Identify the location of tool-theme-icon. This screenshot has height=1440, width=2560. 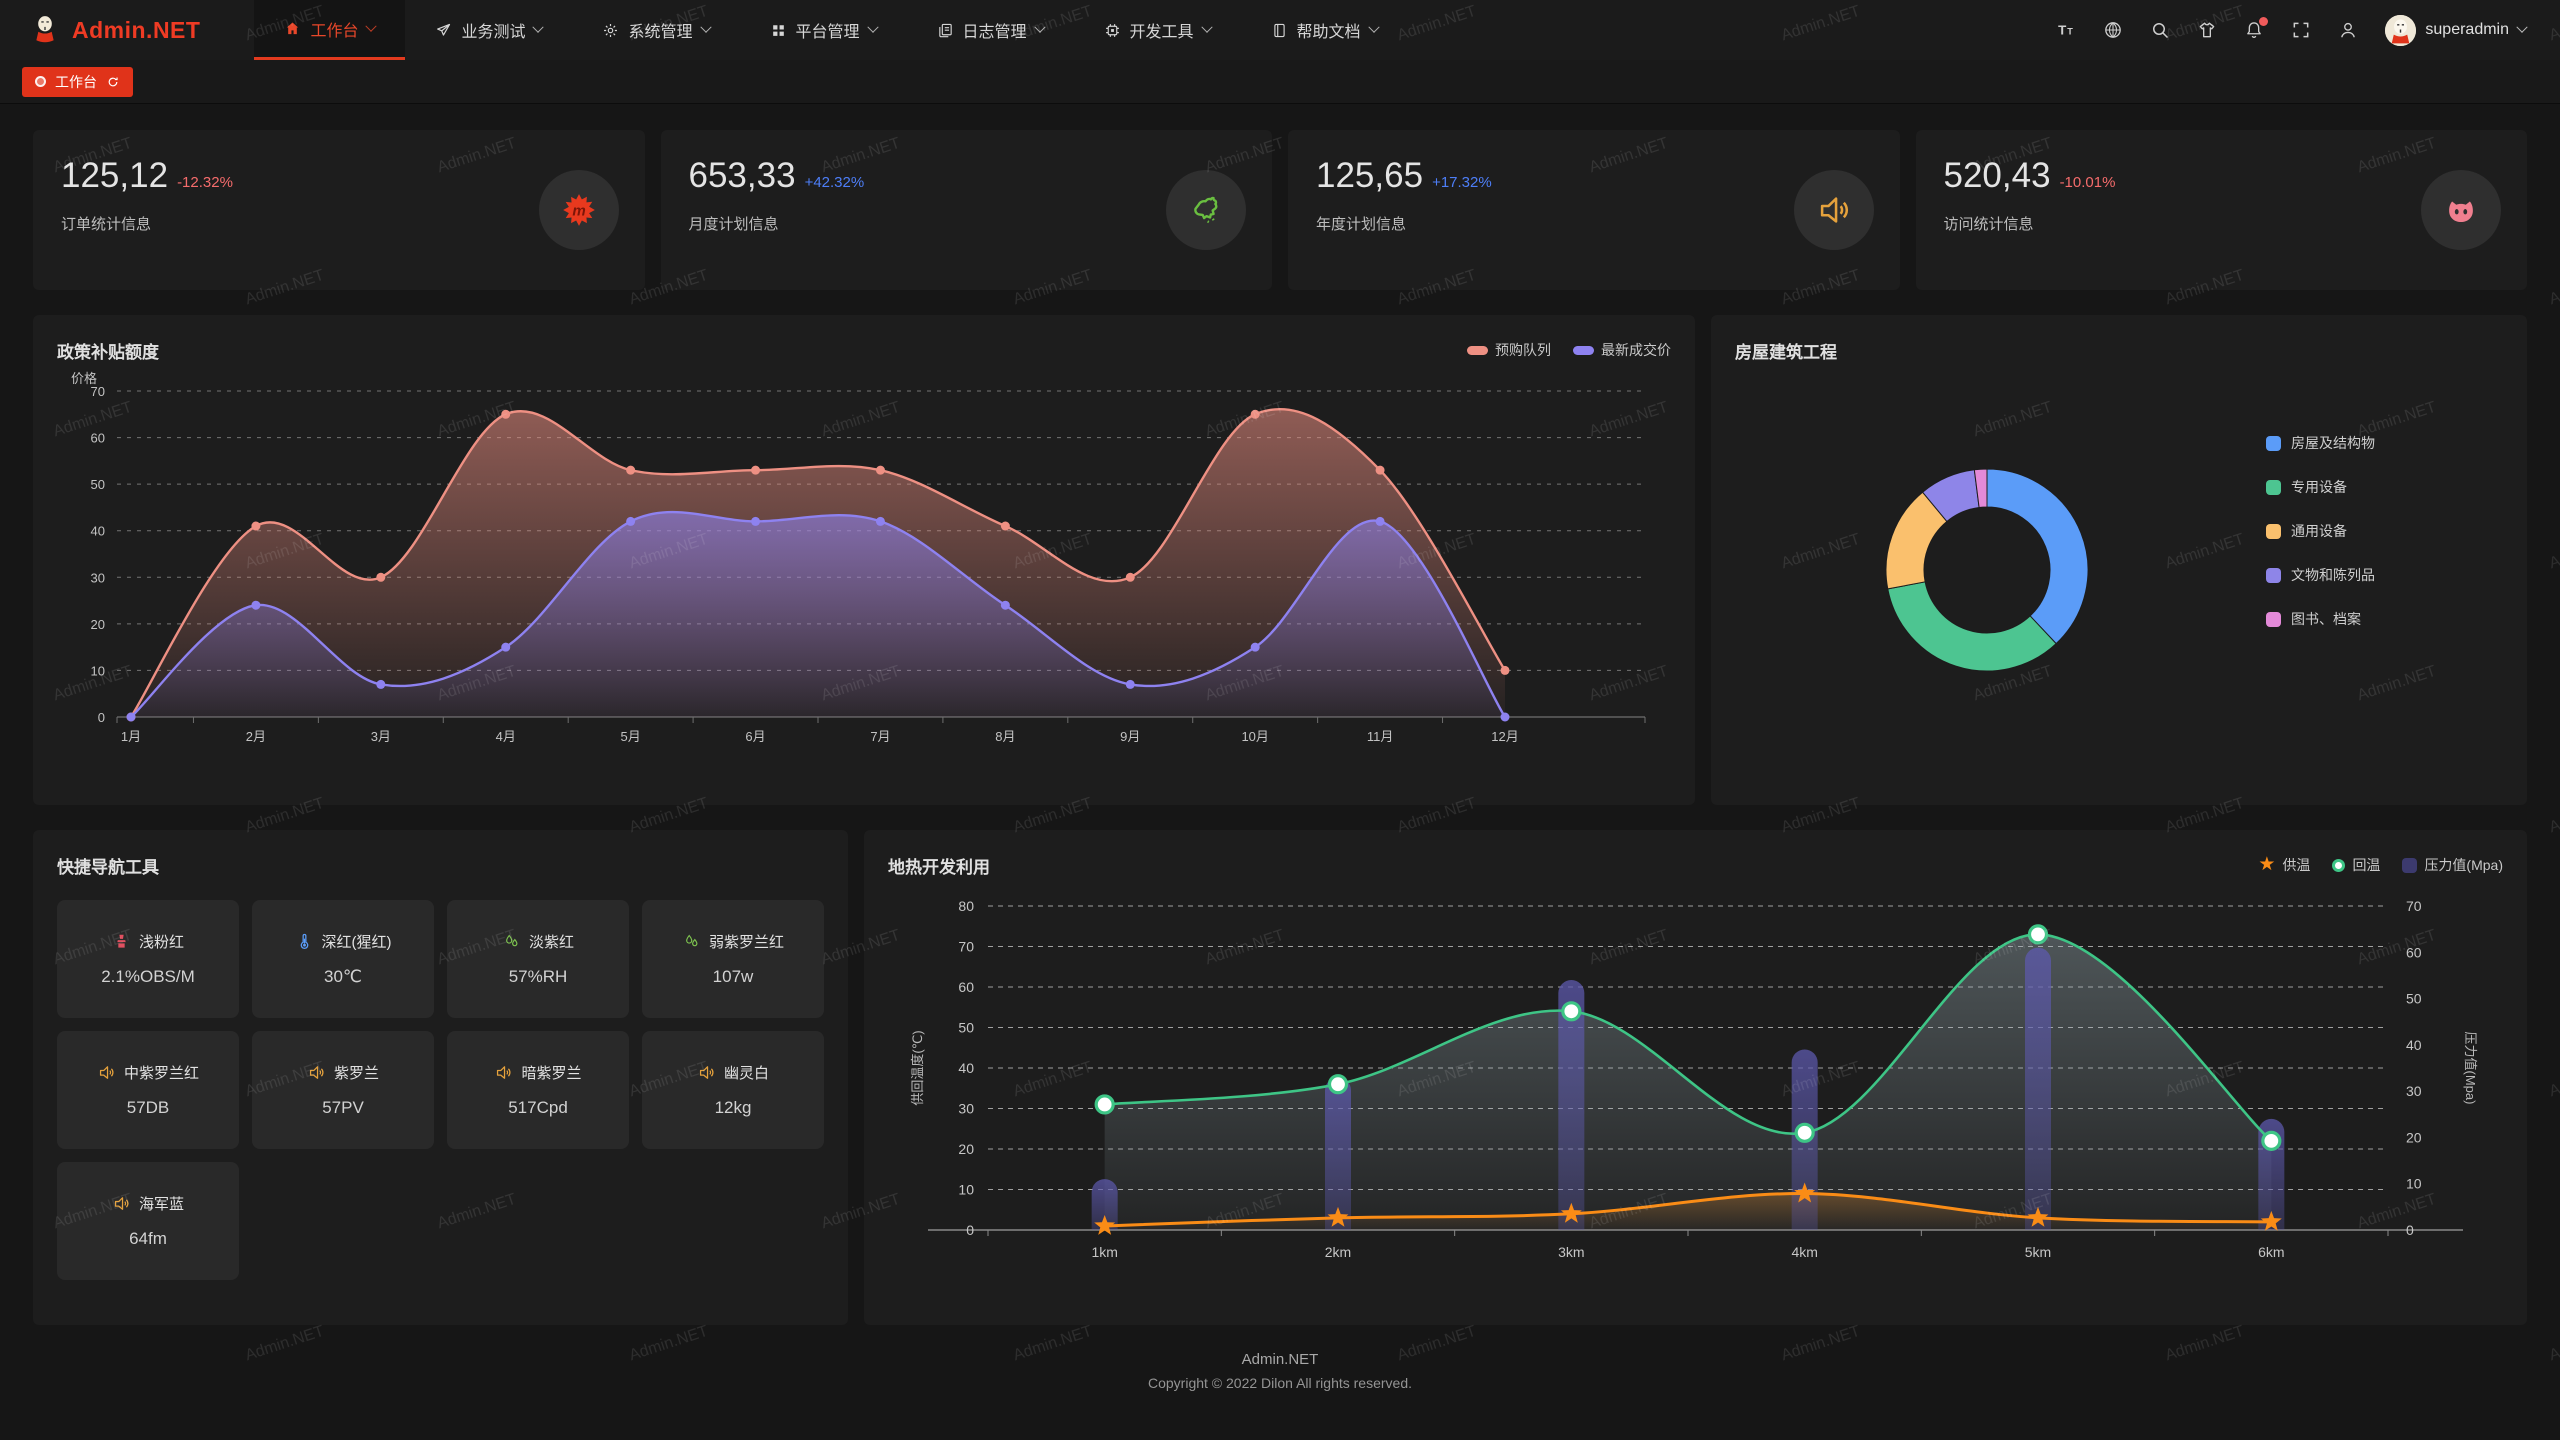
(2207, 30).